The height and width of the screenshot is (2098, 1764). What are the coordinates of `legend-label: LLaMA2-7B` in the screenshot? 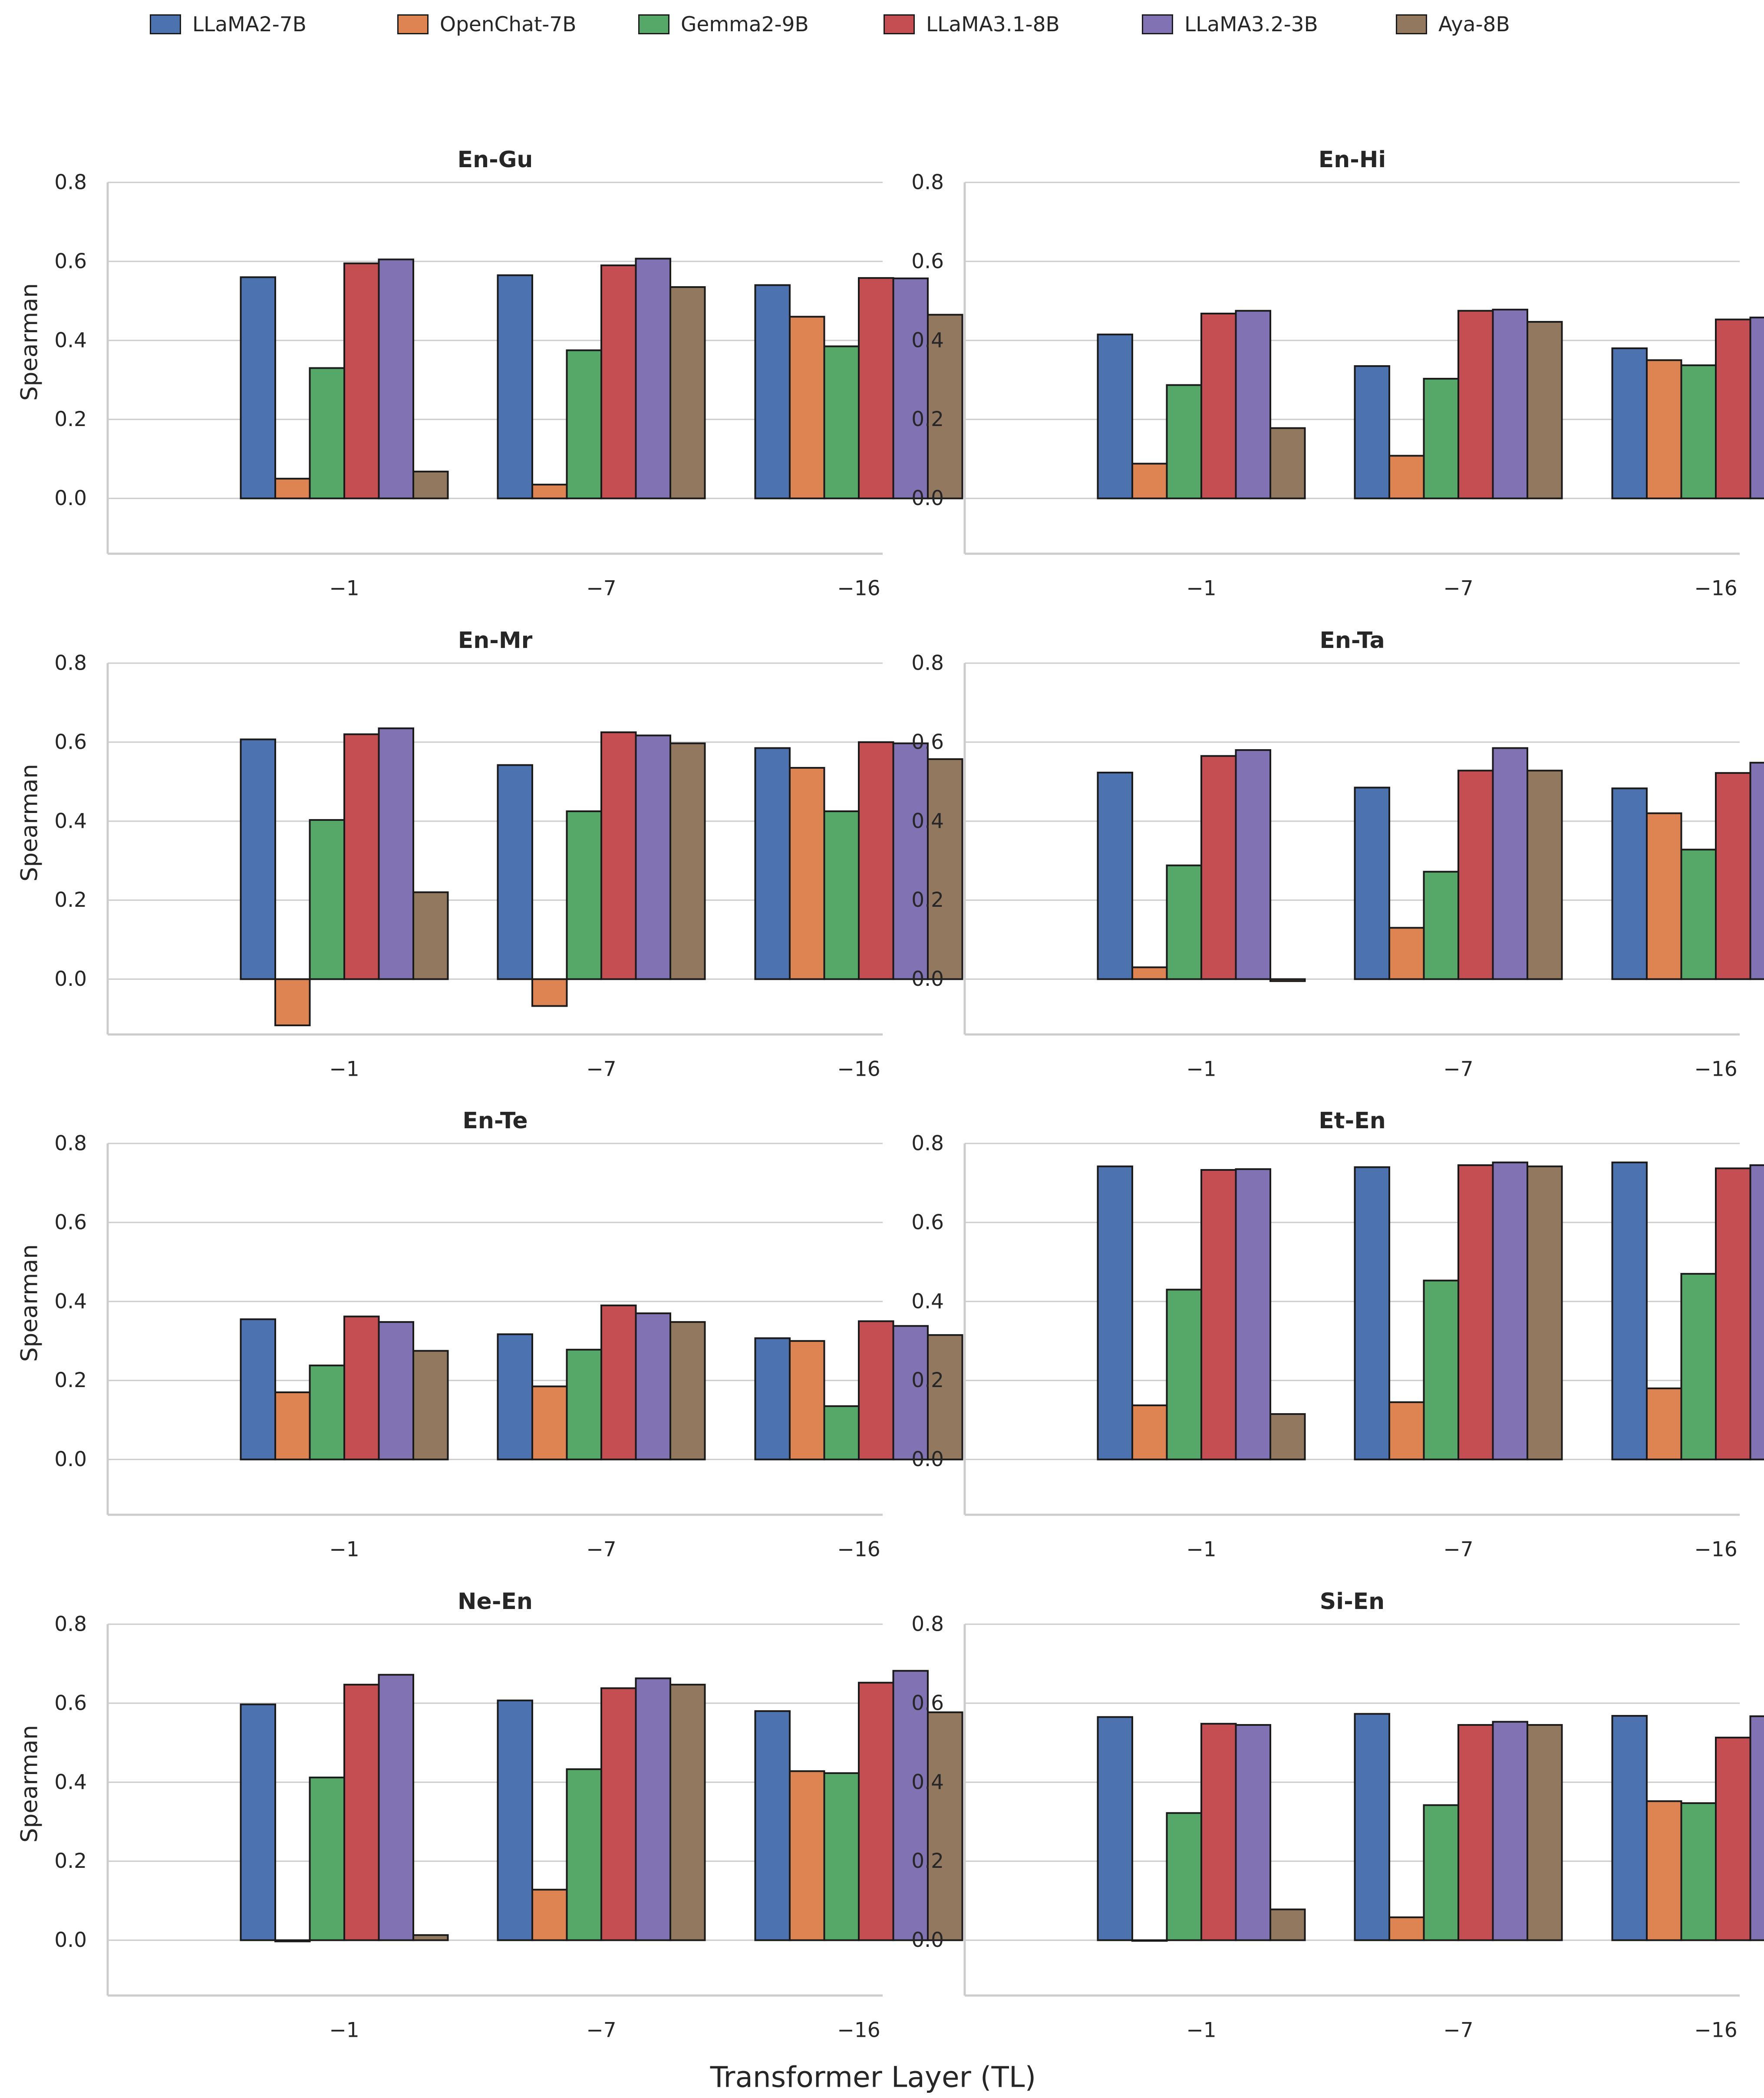 It's located at (249, 24).